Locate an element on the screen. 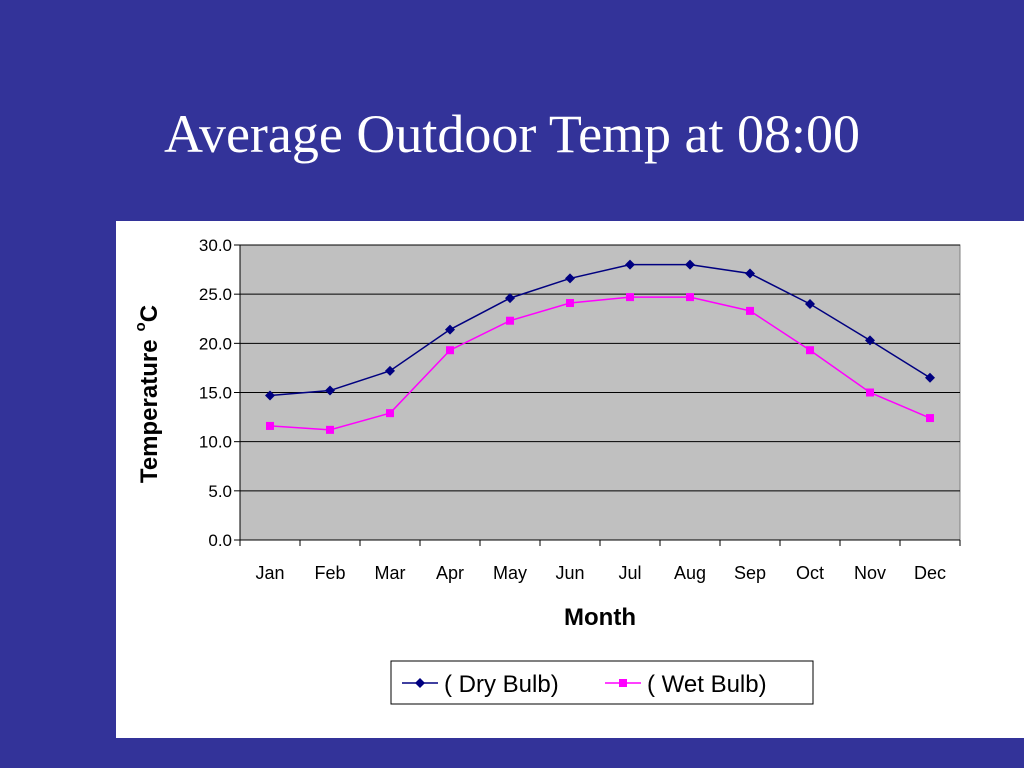 Image resolution: width=1024 pixels, height=768 pixels. data-point-dry-bulb-aug is located at coordinates (690, 264).